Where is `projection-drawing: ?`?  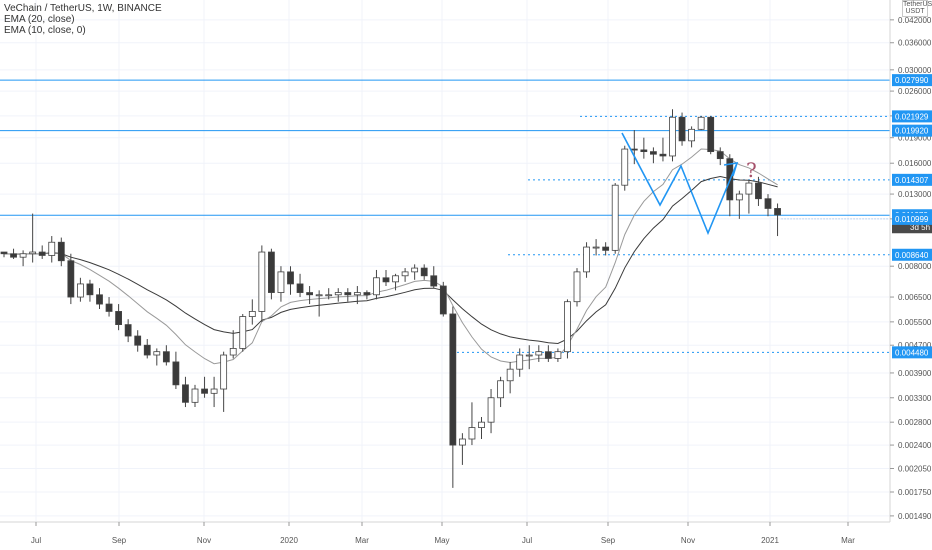 projection-drawing: ? is located at coordinates (689, 184).